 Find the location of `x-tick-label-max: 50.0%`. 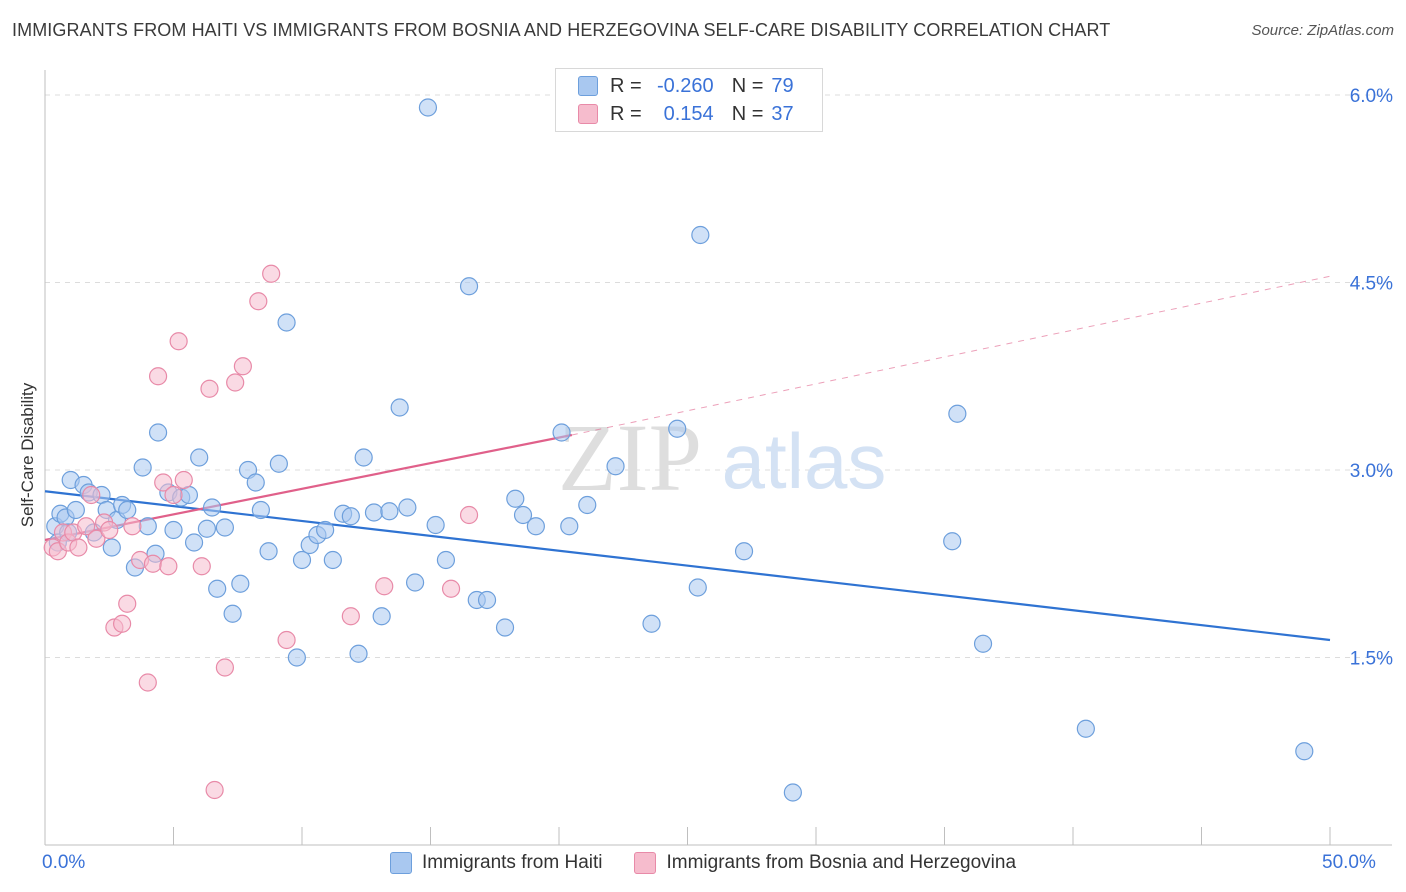

x-tick-label-max: 50.0% is located at coordinates (1349, 862).